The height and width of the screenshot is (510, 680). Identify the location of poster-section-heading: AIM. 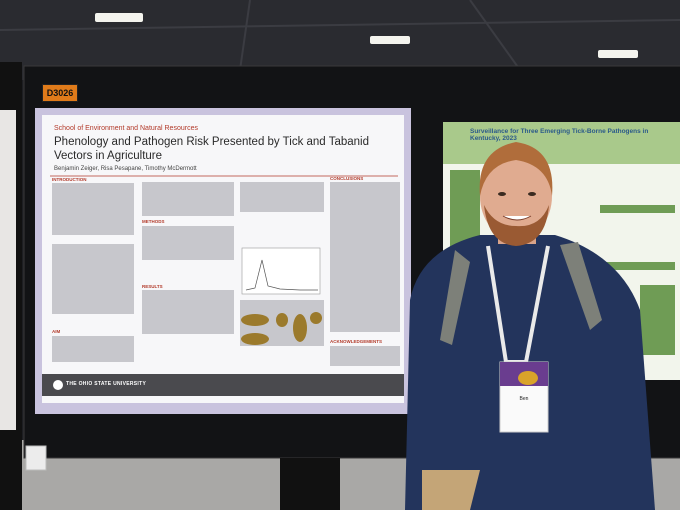
(56, 331).